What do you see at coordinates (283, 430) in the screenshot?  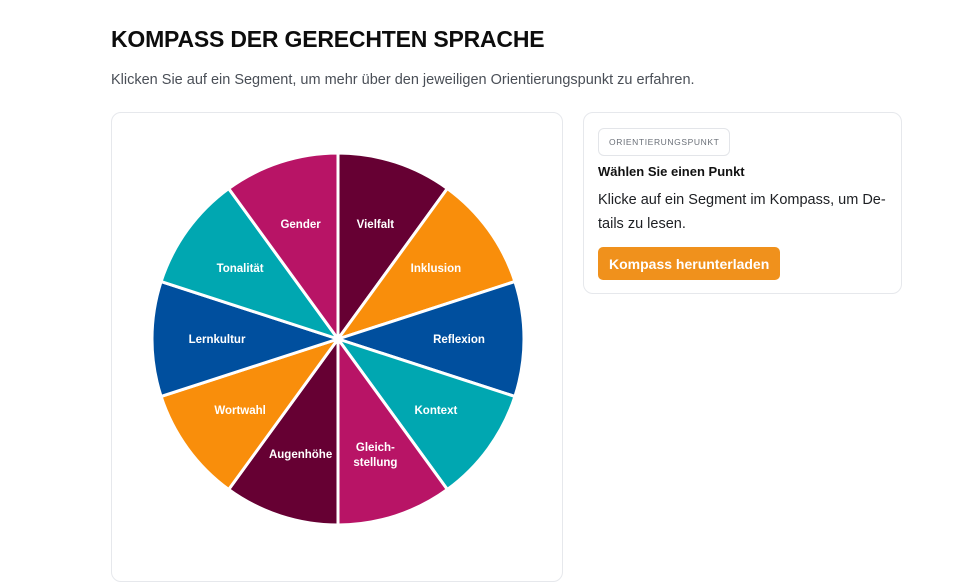 I see `segment-augenhoehe` at bounding box center [283, 430].